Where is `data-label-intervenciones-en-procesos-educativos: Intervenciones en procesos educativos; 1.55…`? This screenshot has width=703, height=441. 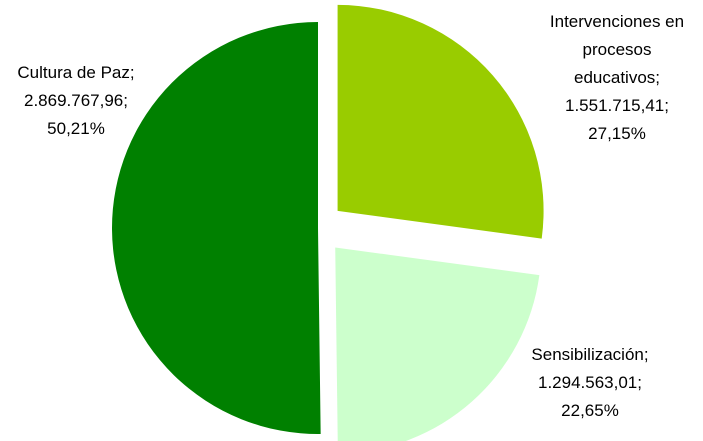
data-label-intervenciones-en-procesos-educativos: Intervenciones en procesos educativos; 1.55… is located at coordinates (617, 77).